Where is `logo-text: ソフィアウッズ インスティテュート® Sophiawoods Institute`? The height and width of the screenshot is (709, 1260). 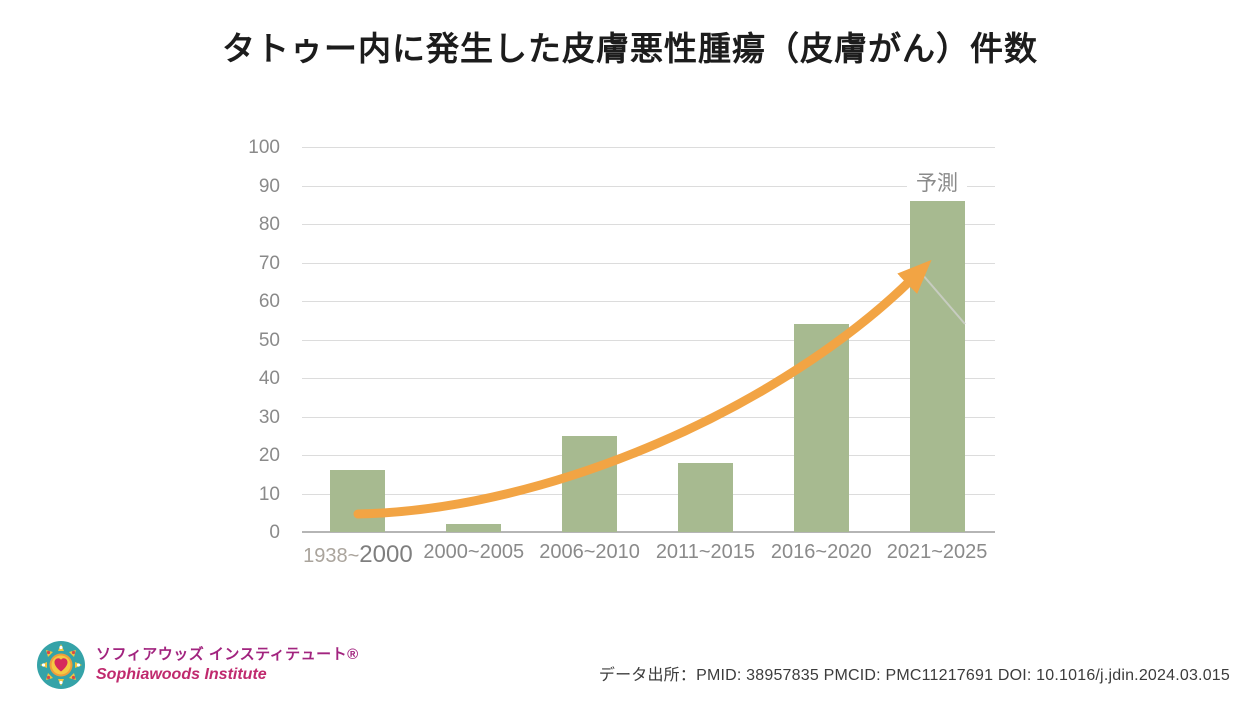 logo-text: ソフィアウッズ インスティテュート® Sophiawoods Institute is located at coordinates (227, 665).